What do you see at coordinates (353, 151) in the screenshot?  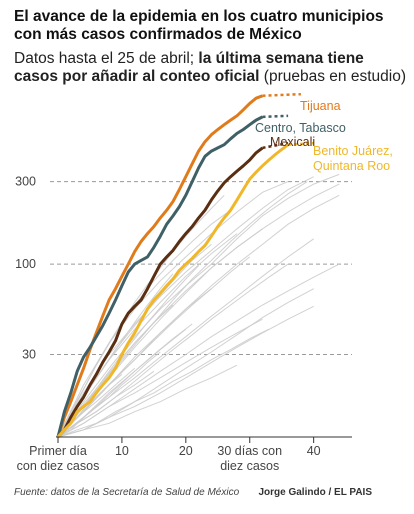 I see `series-label-benito: Benito Juárez,` at bounding box center [353, 151].